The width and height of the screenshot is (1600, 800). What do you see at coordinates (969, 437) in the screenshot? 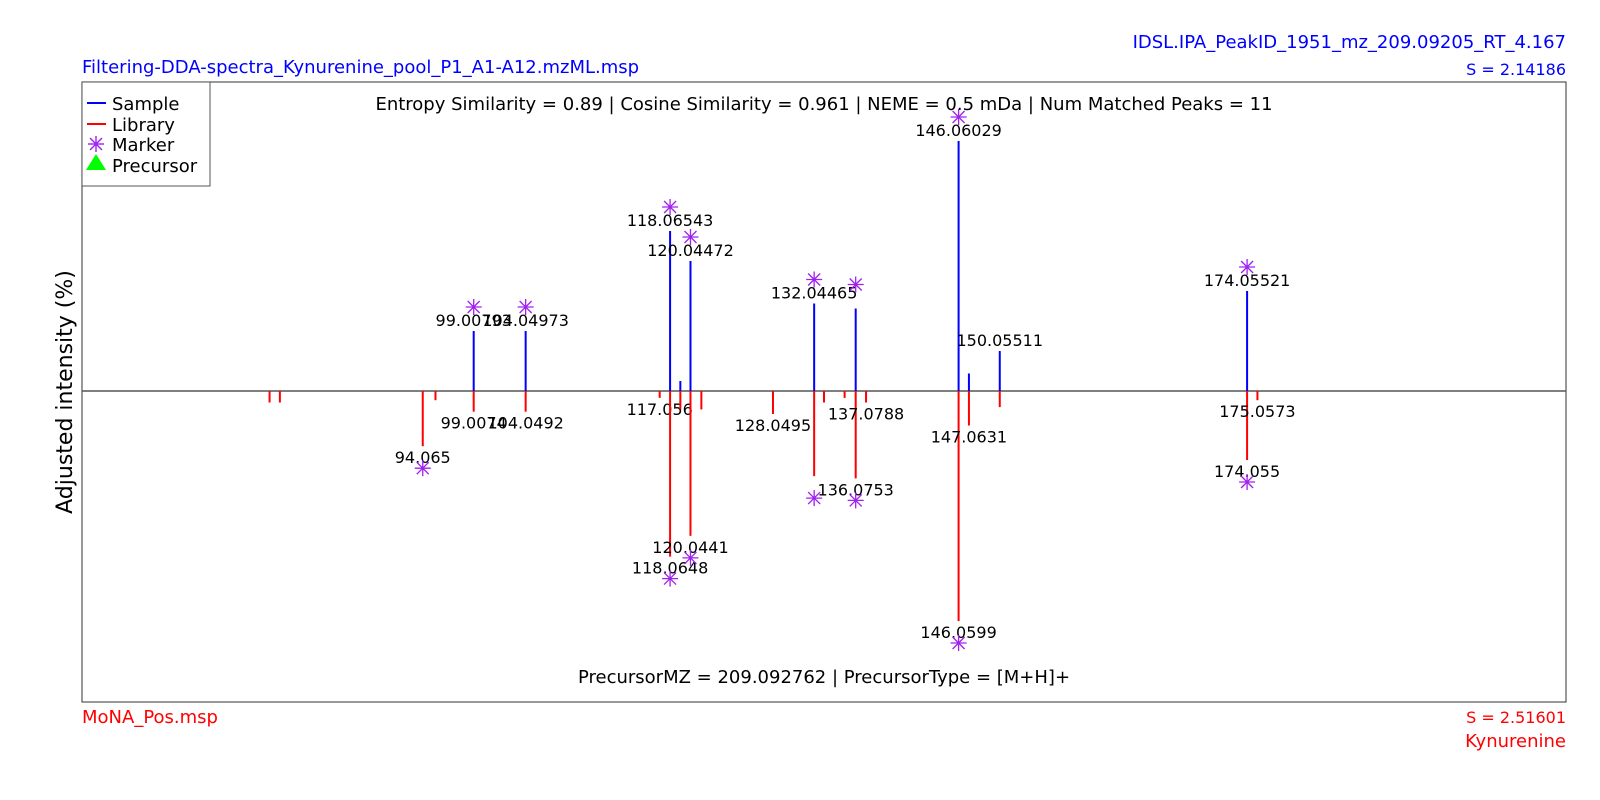
I see `library-peak-label: 147.0631` at bounding box center [969, 437].